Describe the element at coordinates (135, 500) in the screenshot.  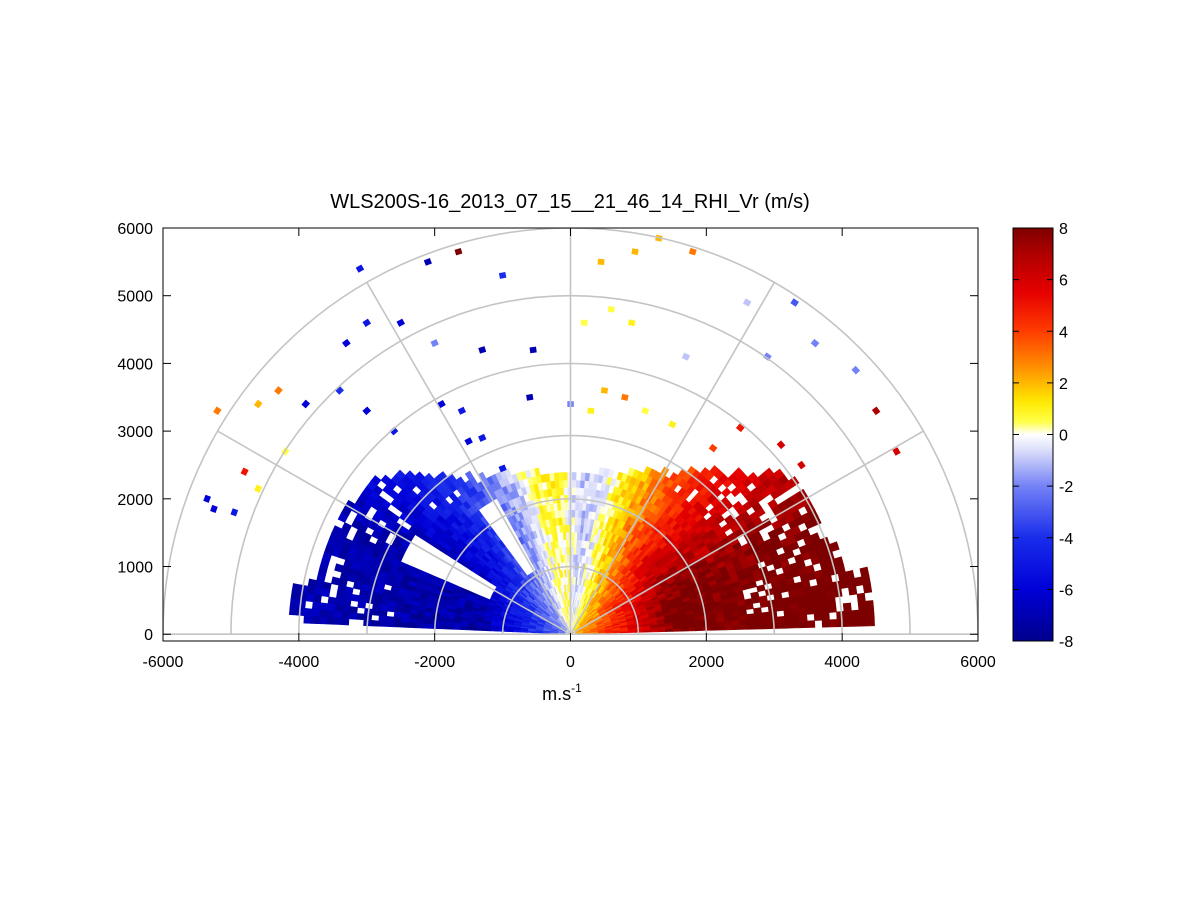
I see `y-tick-label: 2000` at that location.